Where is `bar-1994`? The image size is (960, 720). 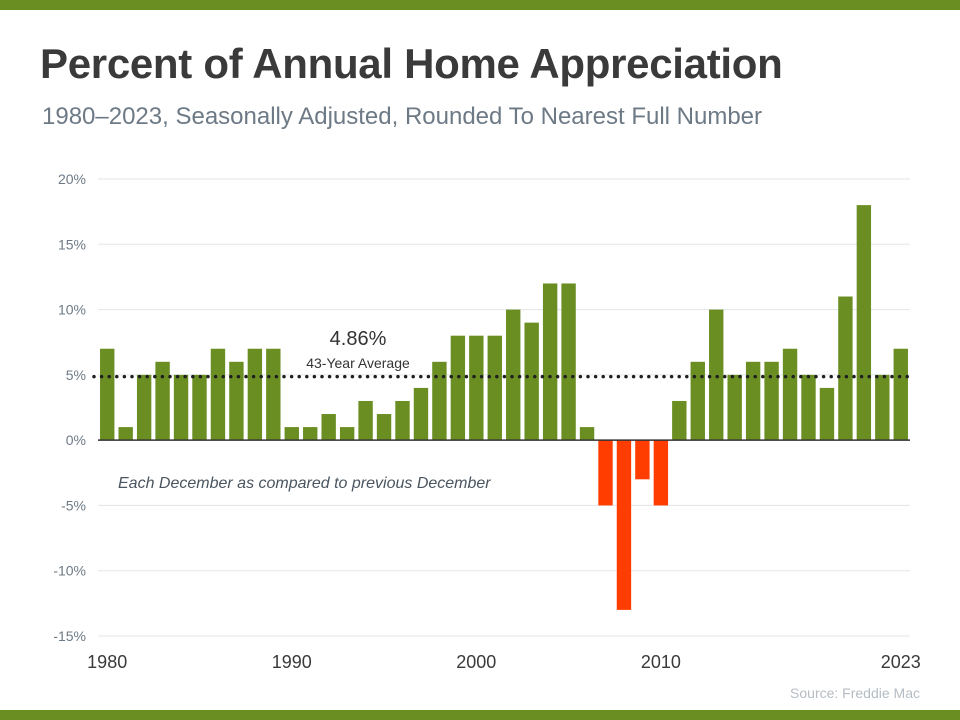 bar-1994 is located at coordinates (365, 420).